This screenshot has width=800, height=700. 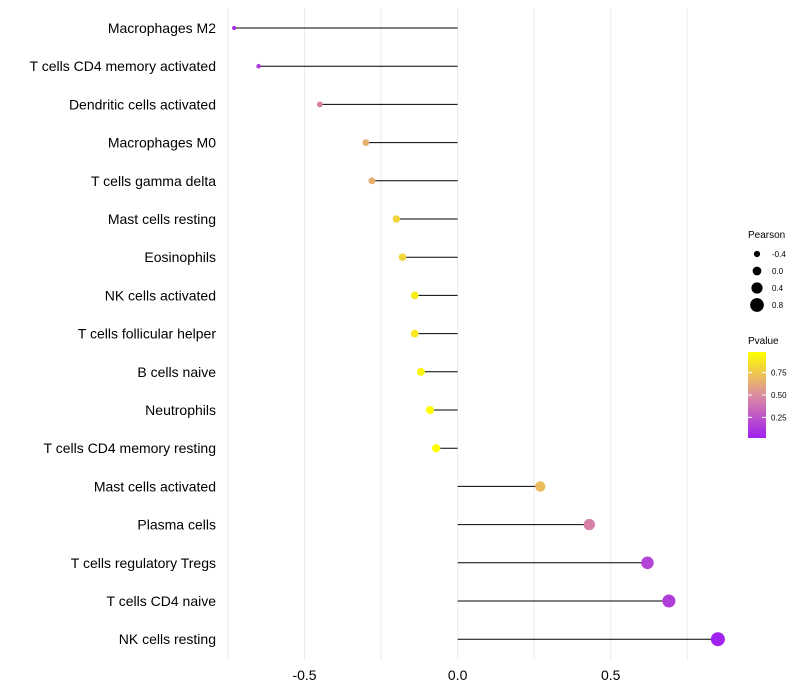 What do you see at coordinates (611, 675) in the screenshot?
I see `x-tick-label: 0.5` at bounding box center [611, 675].